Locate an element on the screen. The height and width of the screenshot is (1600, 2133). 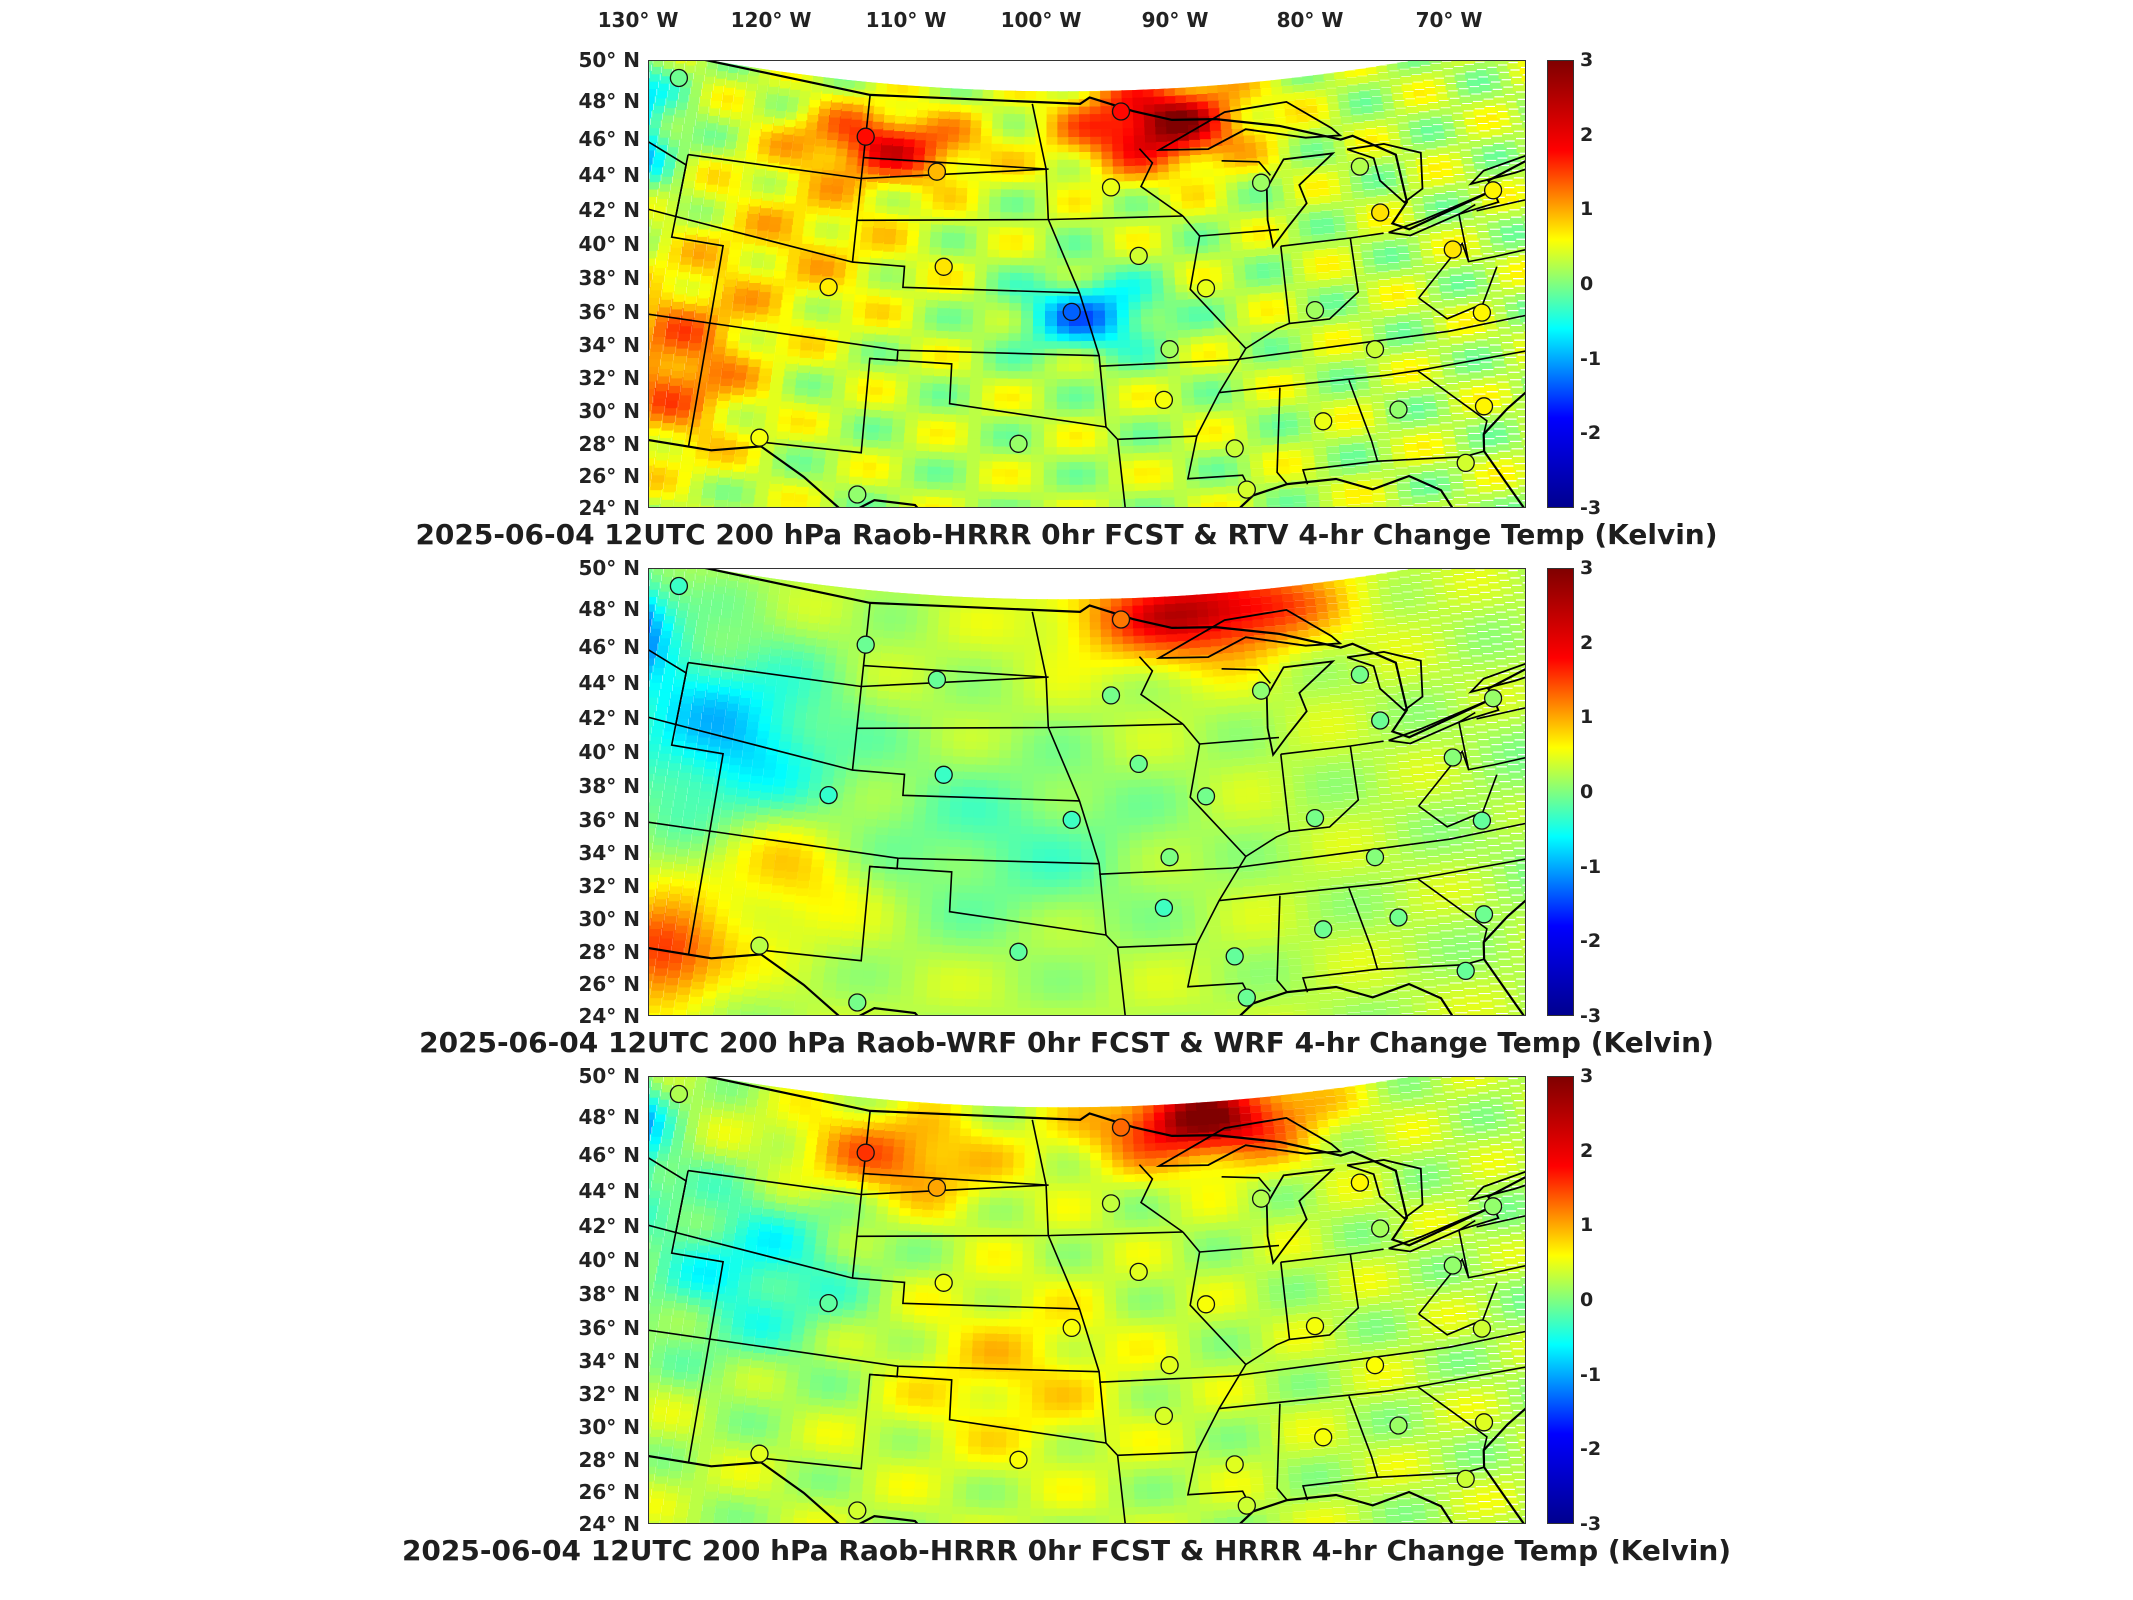
temperature-change-field is located at coordinates (1087, 1300).